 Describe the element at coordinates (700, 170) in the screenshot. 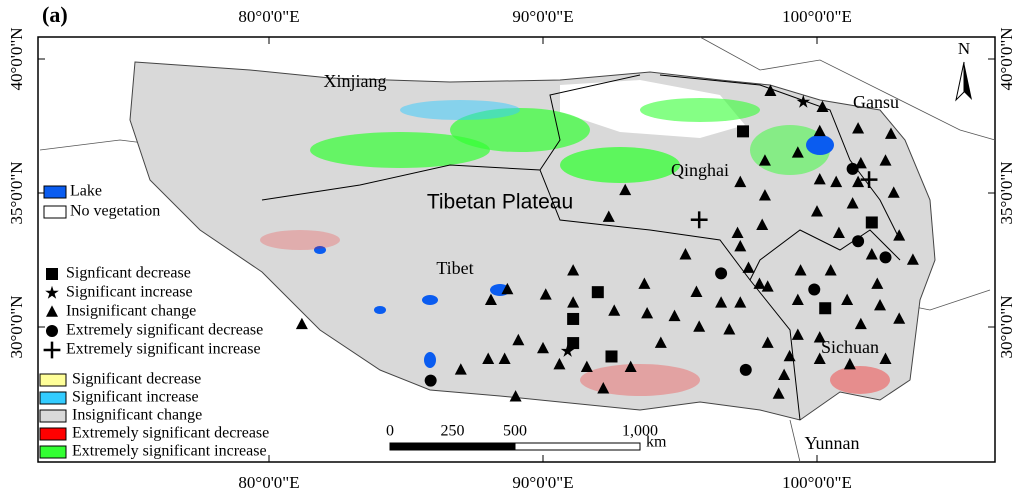

I see `region-label: Qinghai` at that location.